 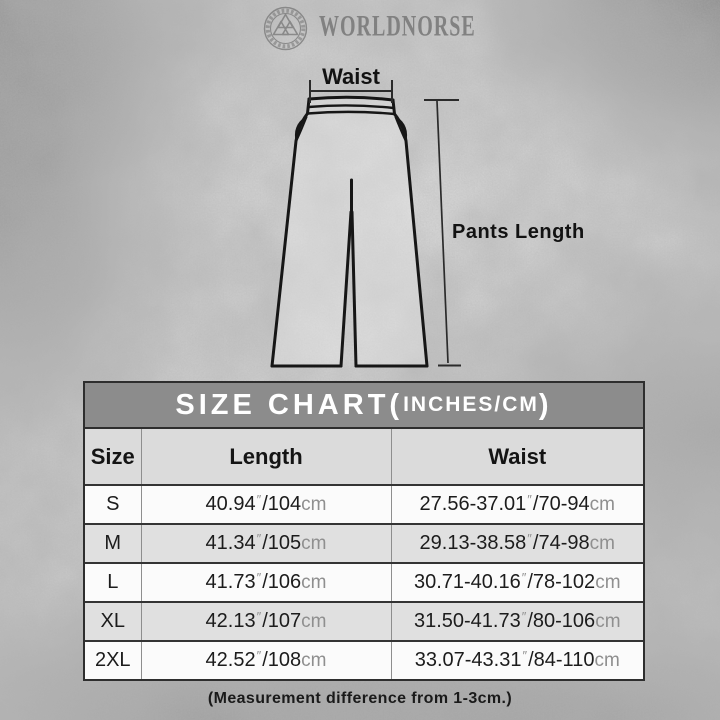 I want to click on waist-cell: 31.50-41.73″/80-106cm, so click(x=516, y=622).